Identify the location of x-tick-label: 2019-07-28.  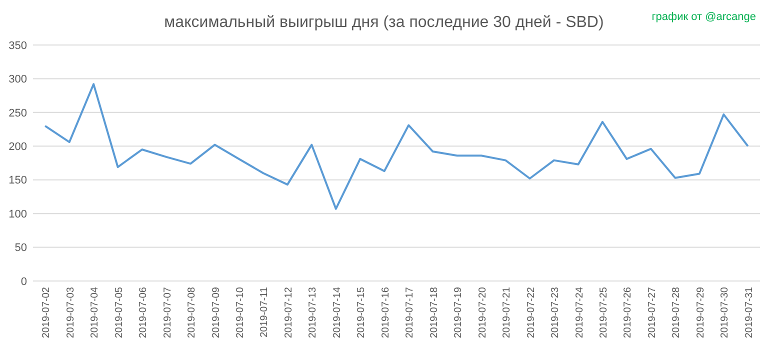
(676, 312).